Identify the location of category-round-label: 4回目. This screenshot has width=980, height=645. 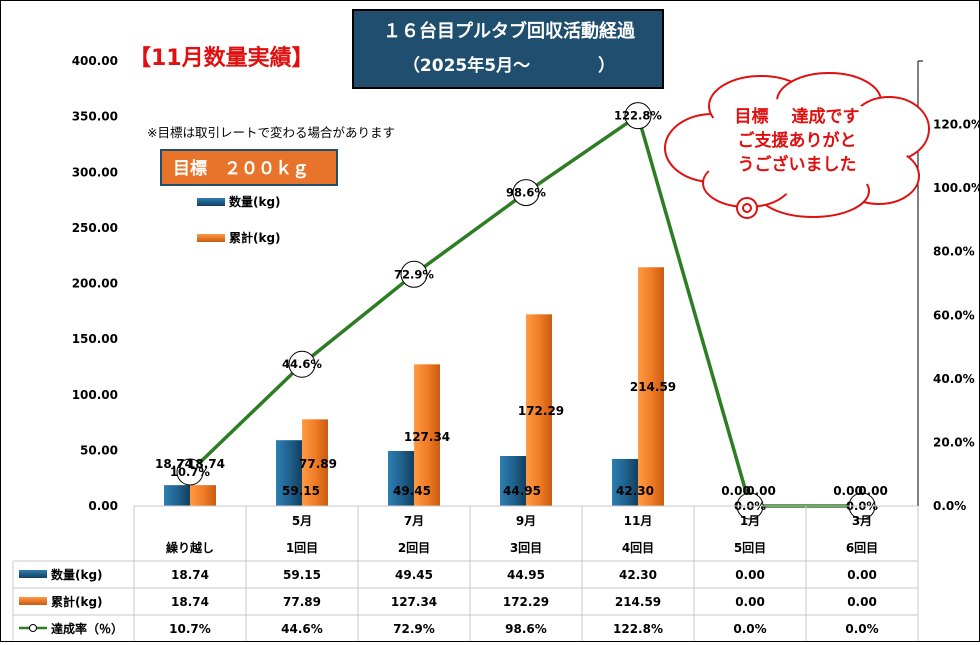
(638, 548).